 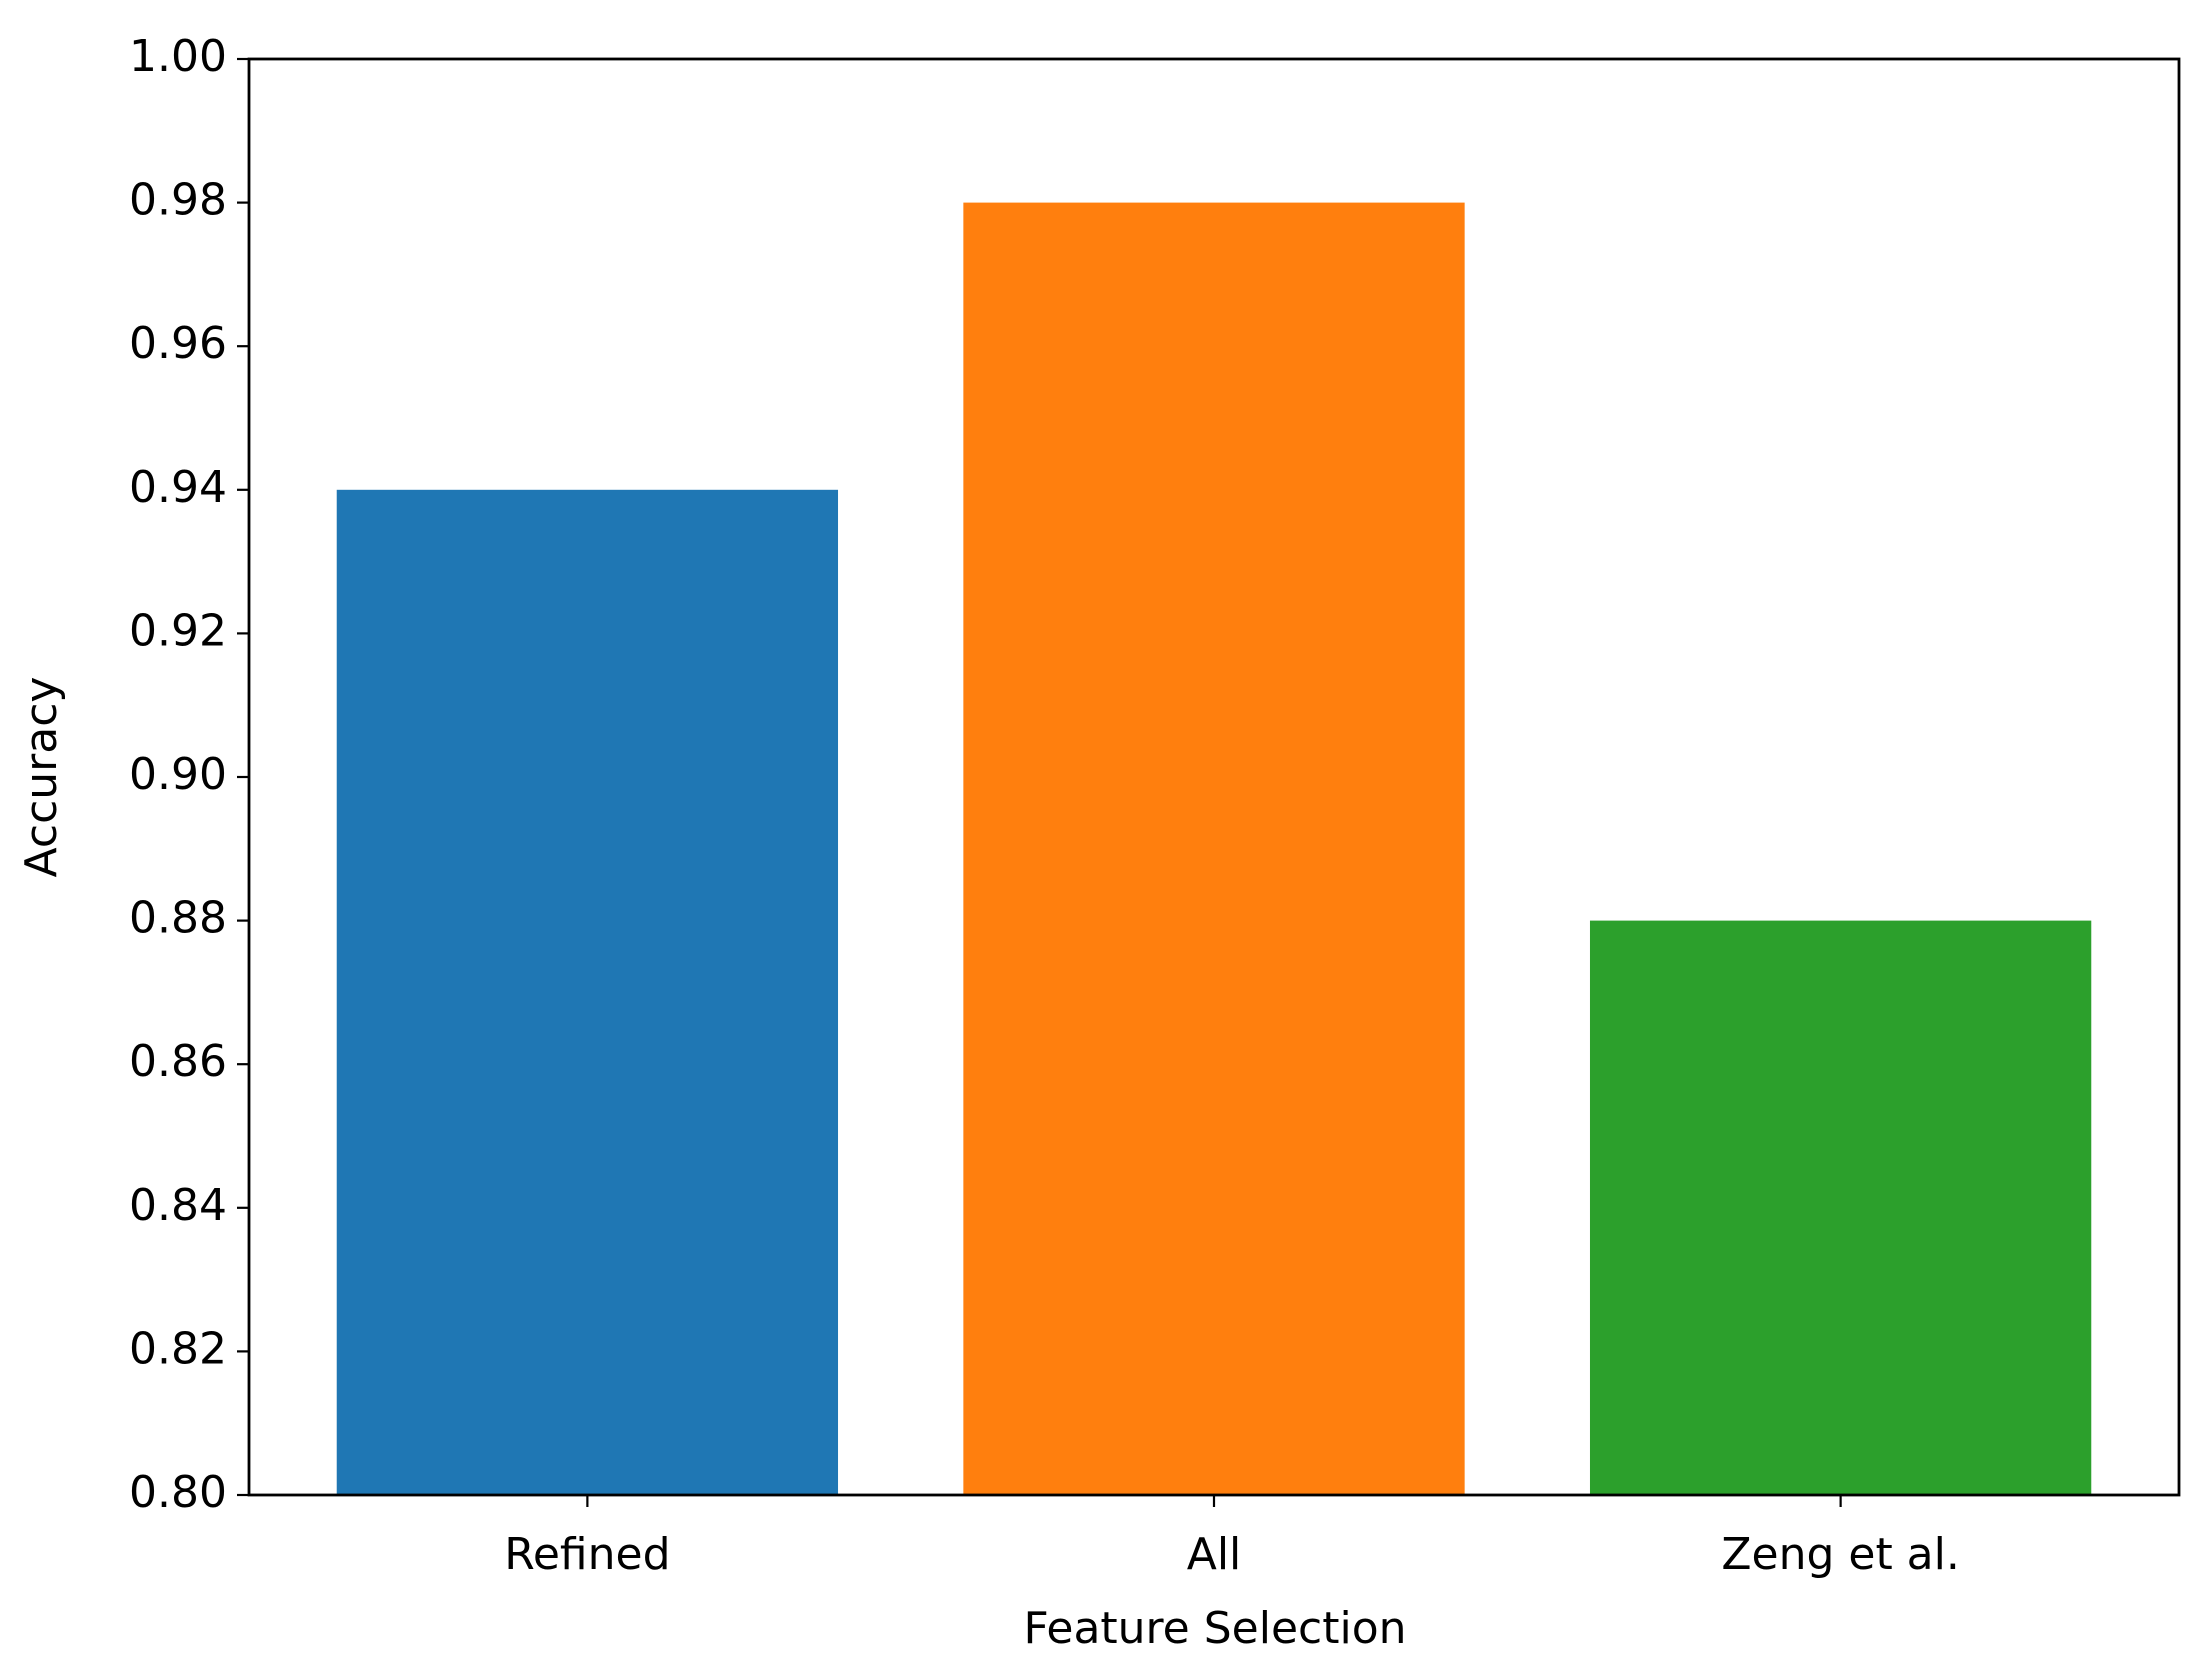 What do you see at coordinates (178, 1492) in the screenshot?
I see `y-tick-label: 0.80` at bounding box center [178, 1492].